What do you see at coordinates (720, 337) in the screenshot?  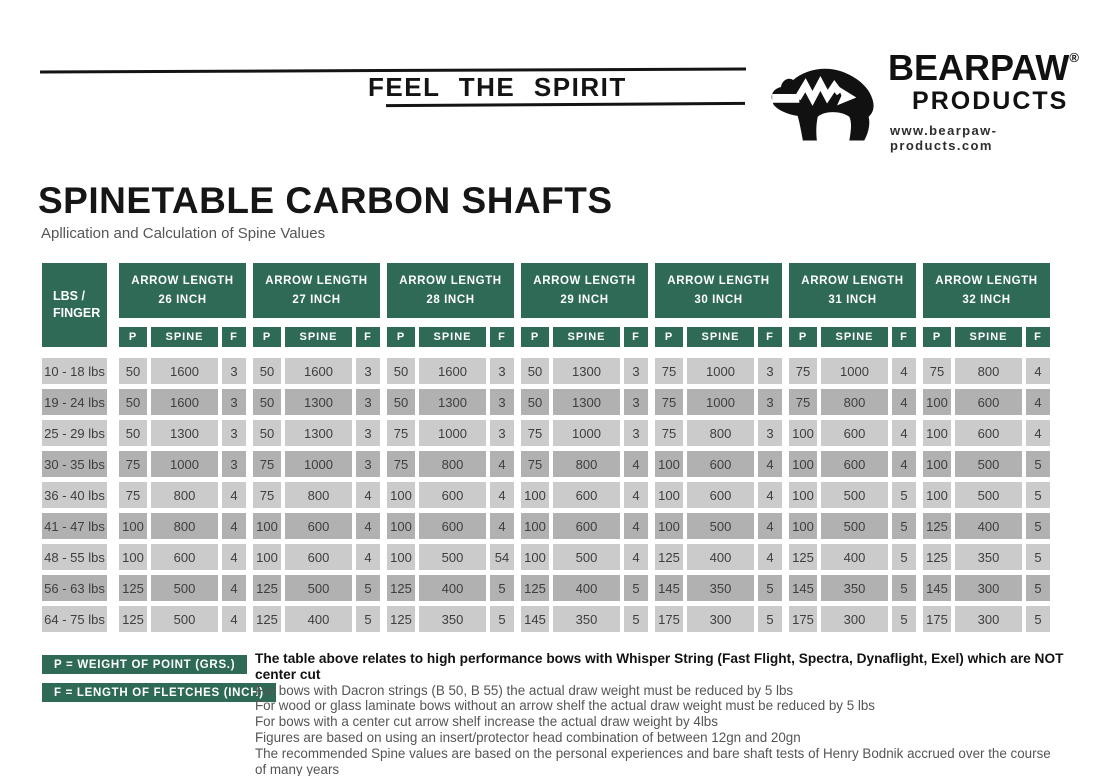 I see `subheader-spine: SPINE` at bounding box center [720, 337].